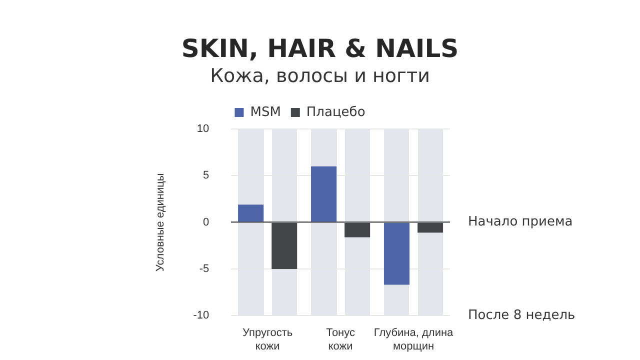  What do you see at coordinates (320, 76) in the screenshot?
I see `chart-subtitle: Кожа, волосы и ногти` at bounding box center [320, 76].